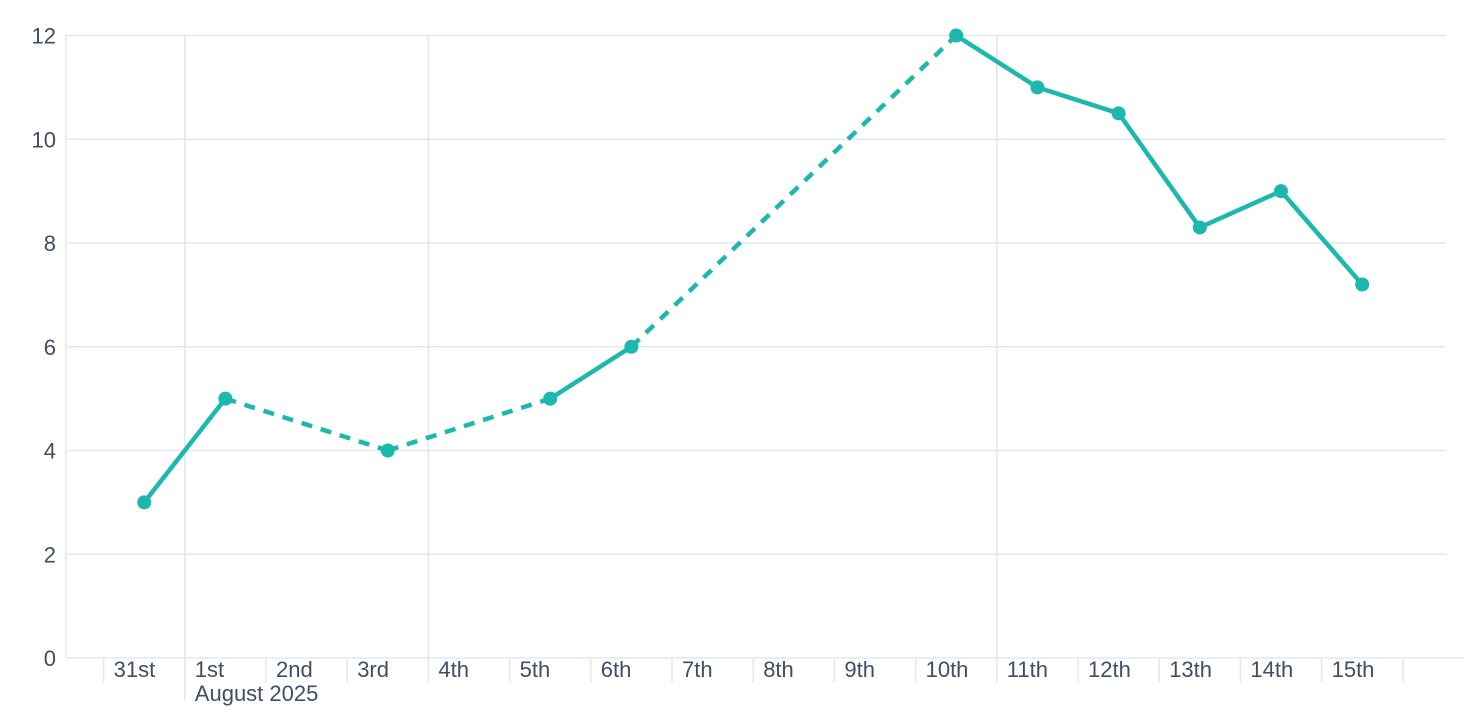  I want to click on y-axis-label: 0, so click(50, 658).